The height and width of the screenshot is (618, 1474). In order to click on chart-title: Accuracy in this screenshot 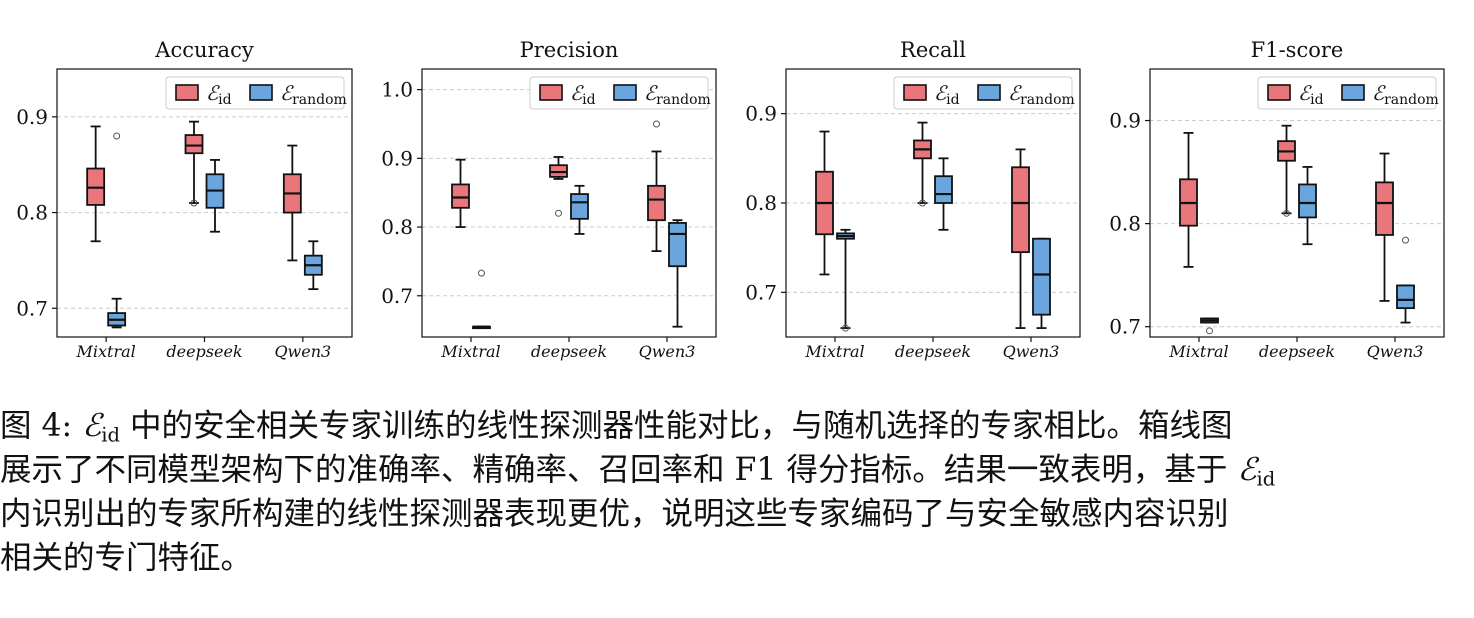, I will do `click(204, 50)`.